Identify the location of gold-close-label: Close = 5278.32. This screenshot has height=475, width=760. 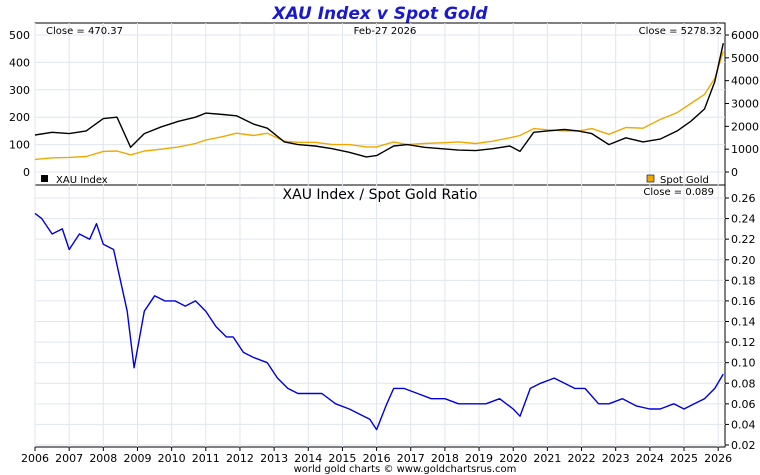
(680, 31).